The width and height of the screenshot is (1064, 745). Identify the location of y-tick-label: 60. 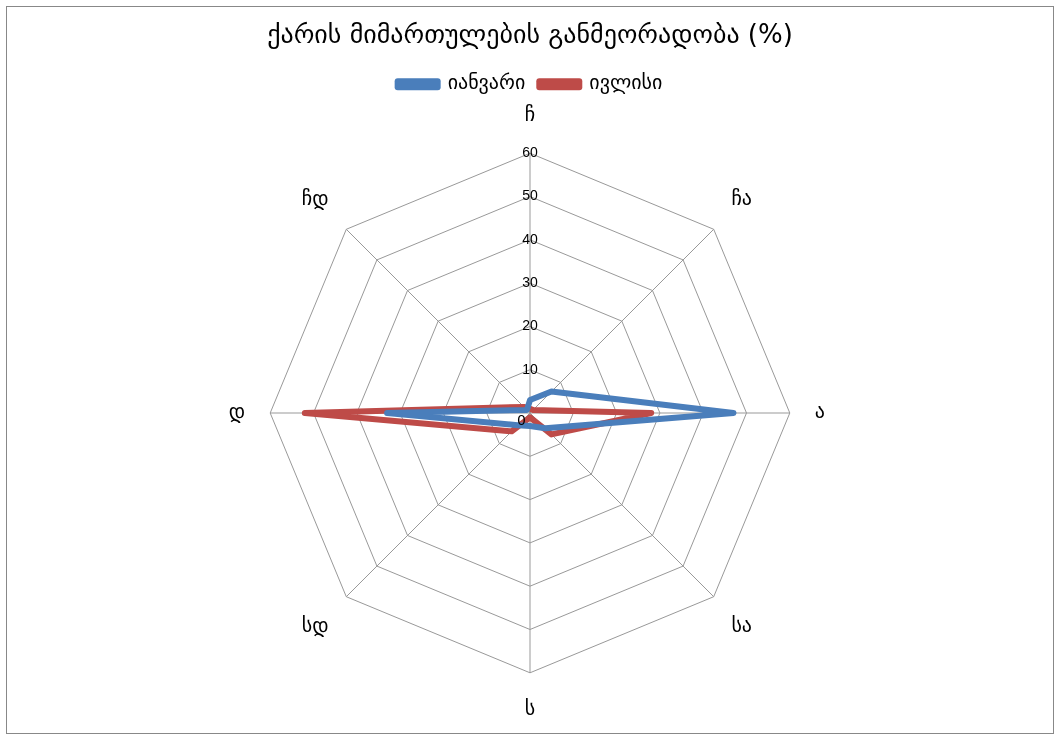
(530, 152).